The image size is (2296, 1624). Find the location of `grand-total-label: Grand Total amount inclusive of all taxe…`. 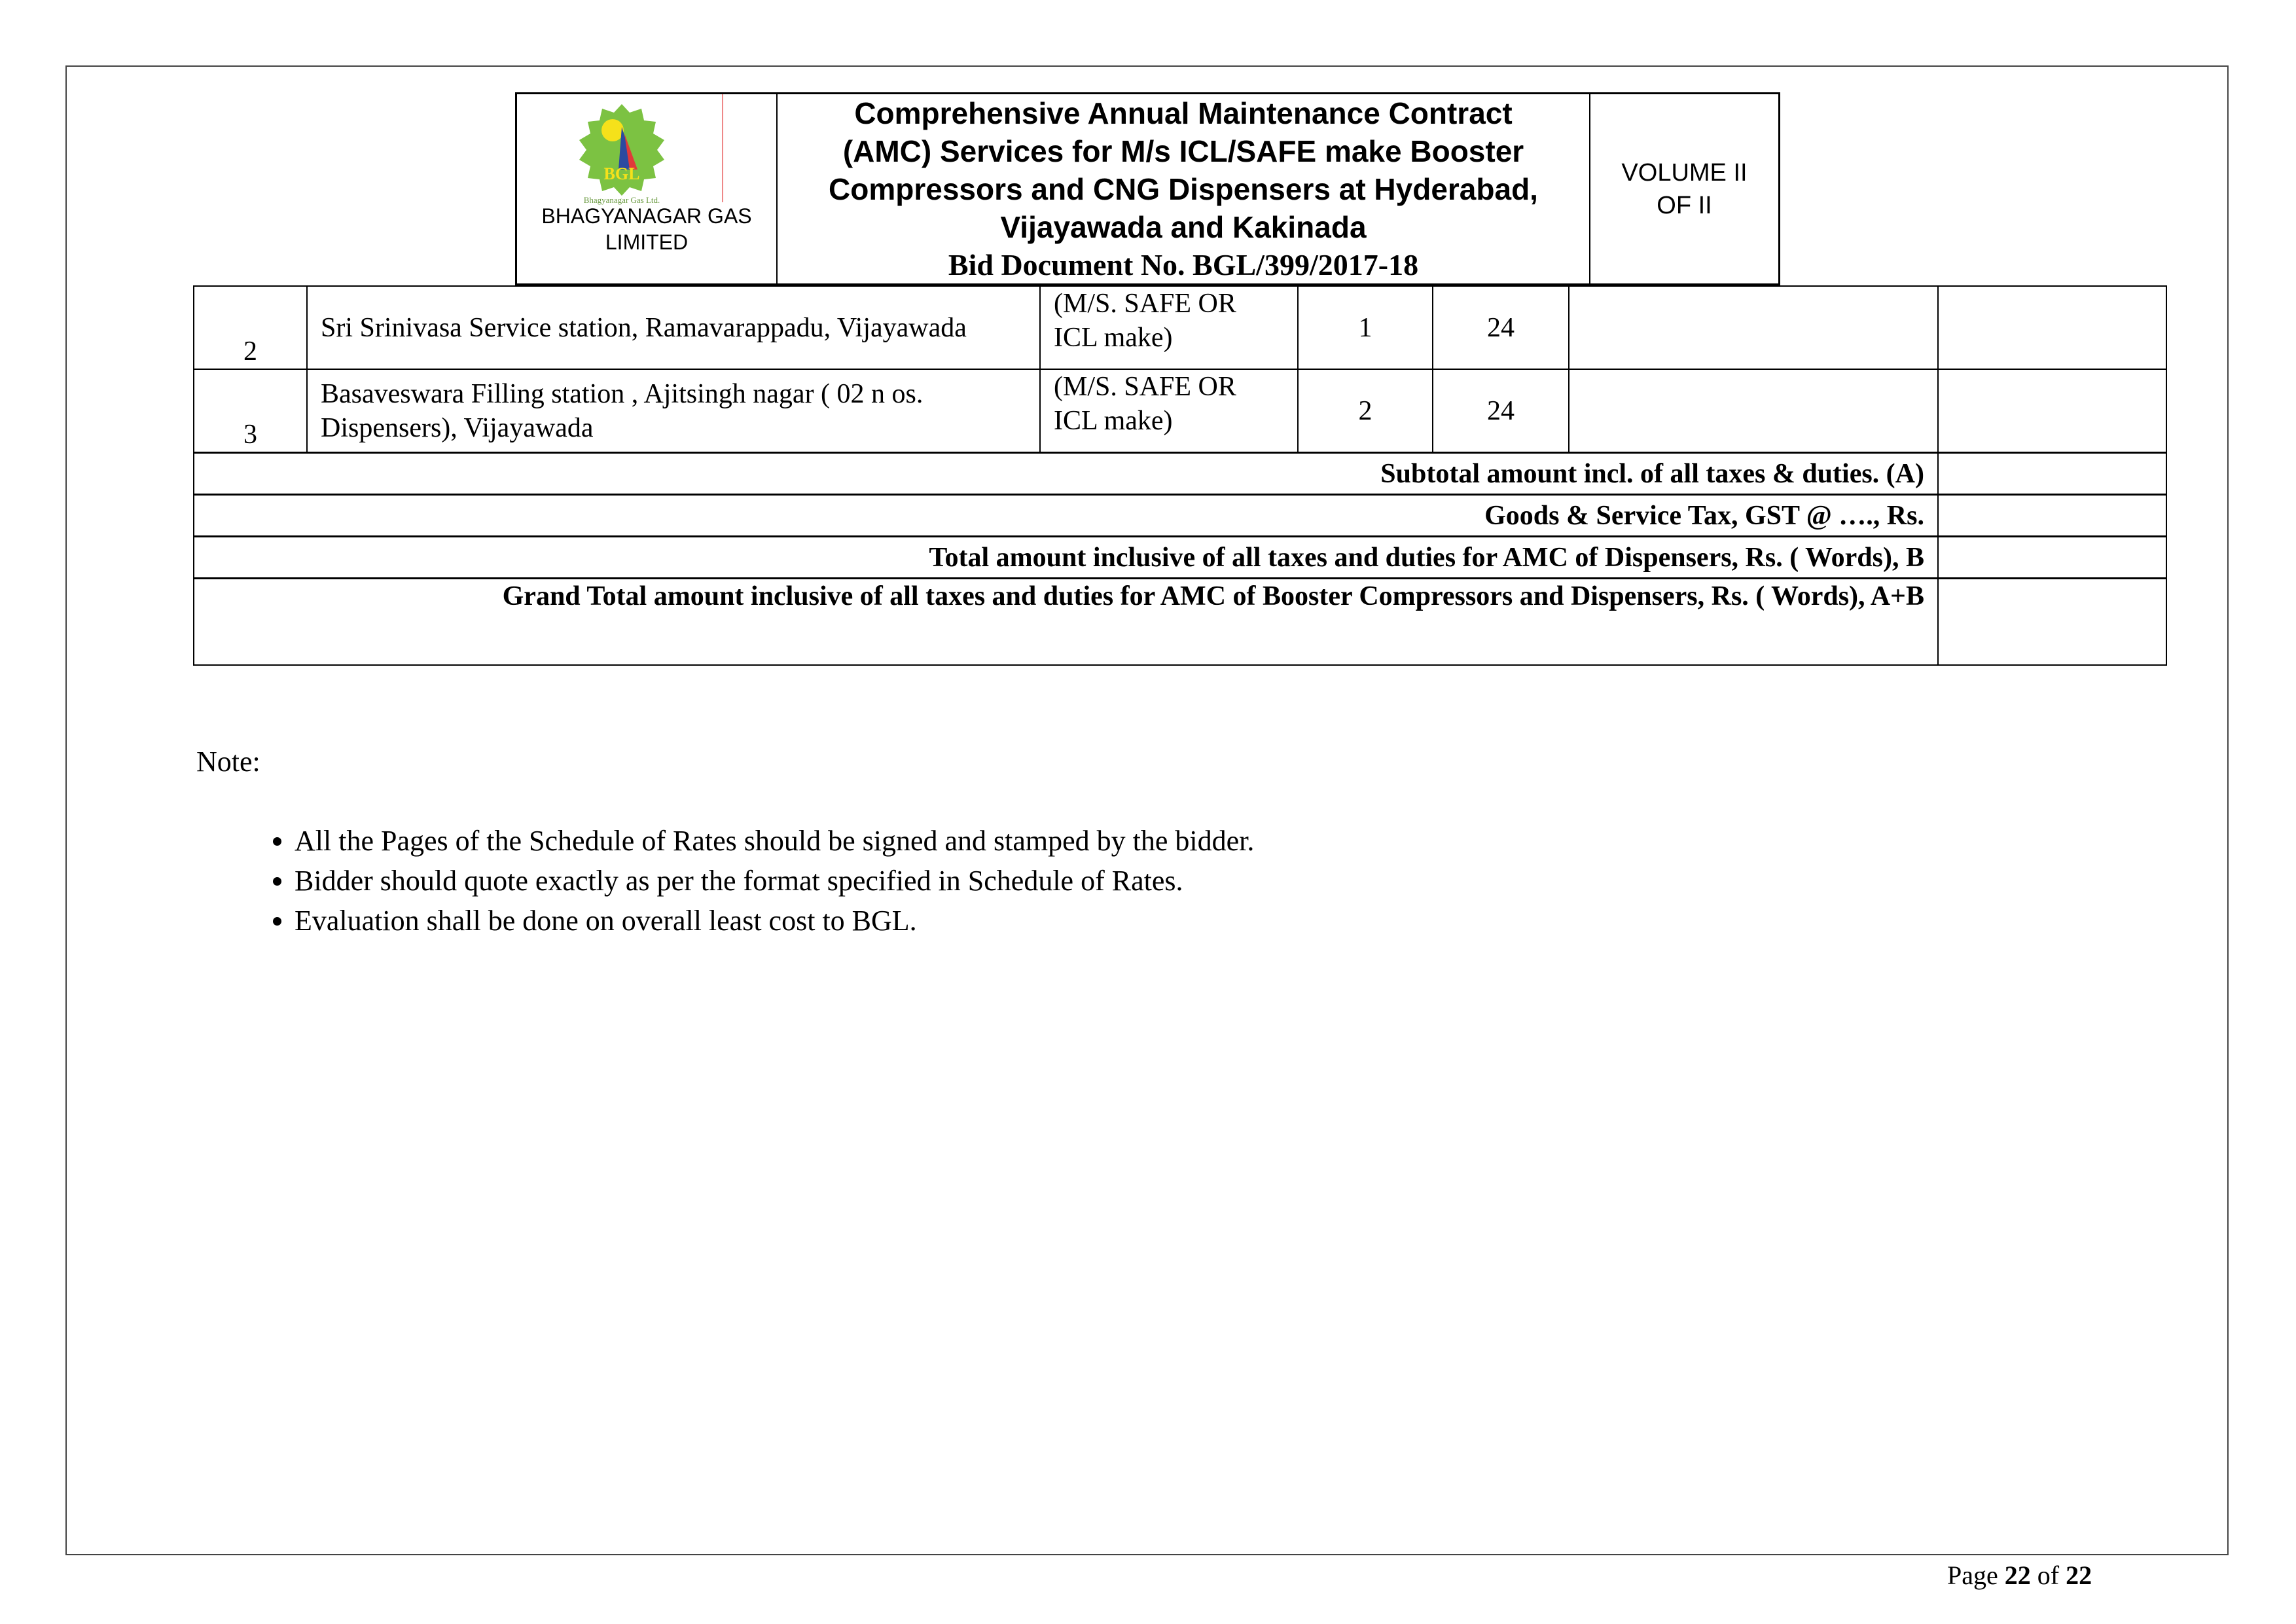

grand-total-label: Grand Total amount inclusive of all taxe… is located at coordinates (1066, 621).